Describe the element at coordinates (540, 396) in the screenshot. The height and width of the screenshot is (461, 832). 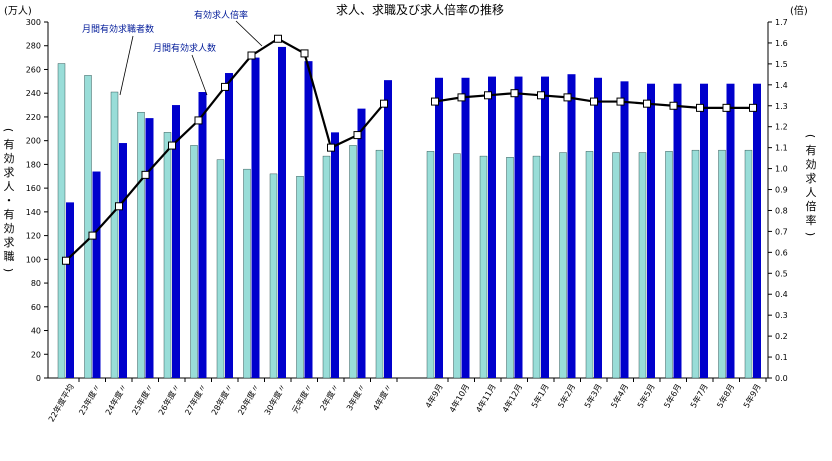
I see `x-tick-label: 5年1月` at that location.